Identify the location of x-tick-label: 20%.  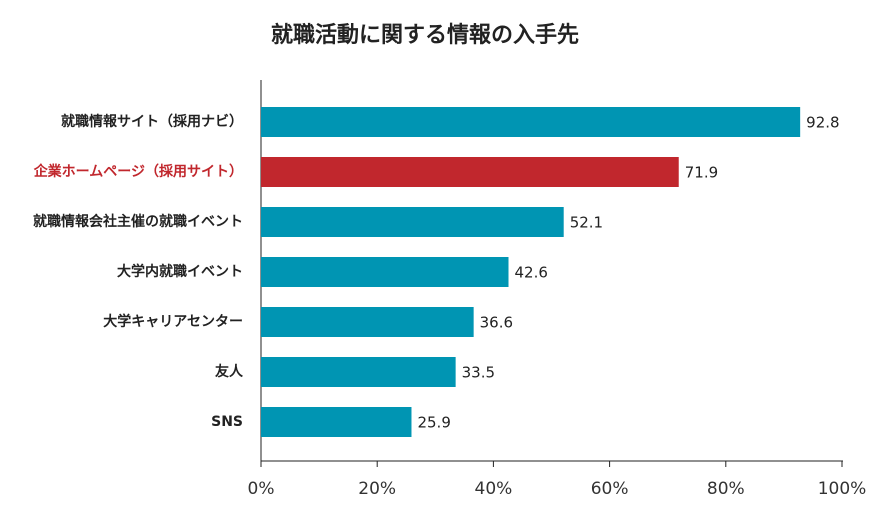
(377, 489).